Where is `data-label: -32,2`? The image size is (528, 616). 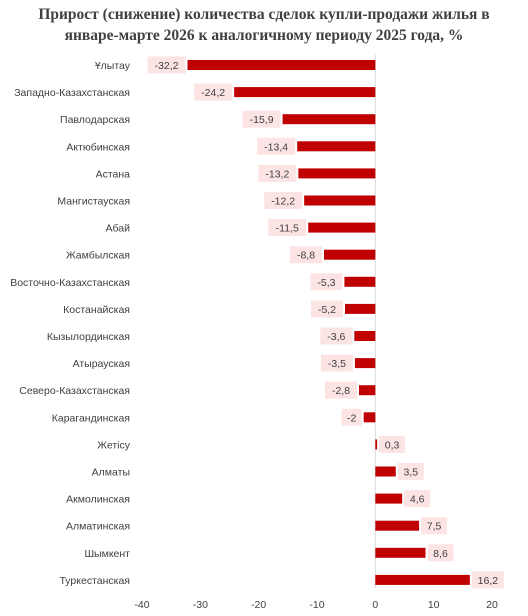 data-label: -32,2 is located at coordinates (167, 66).